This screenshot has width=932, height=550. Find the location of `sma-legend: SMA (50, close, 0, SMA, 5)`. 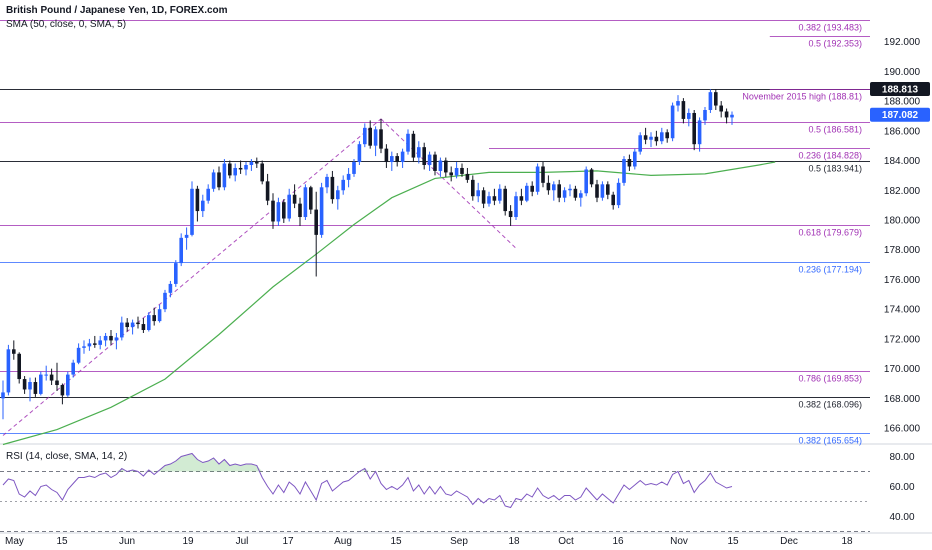

sma-legend: SMA (50, close, 0, SMA, 5) is located at coordinates (66, 24).